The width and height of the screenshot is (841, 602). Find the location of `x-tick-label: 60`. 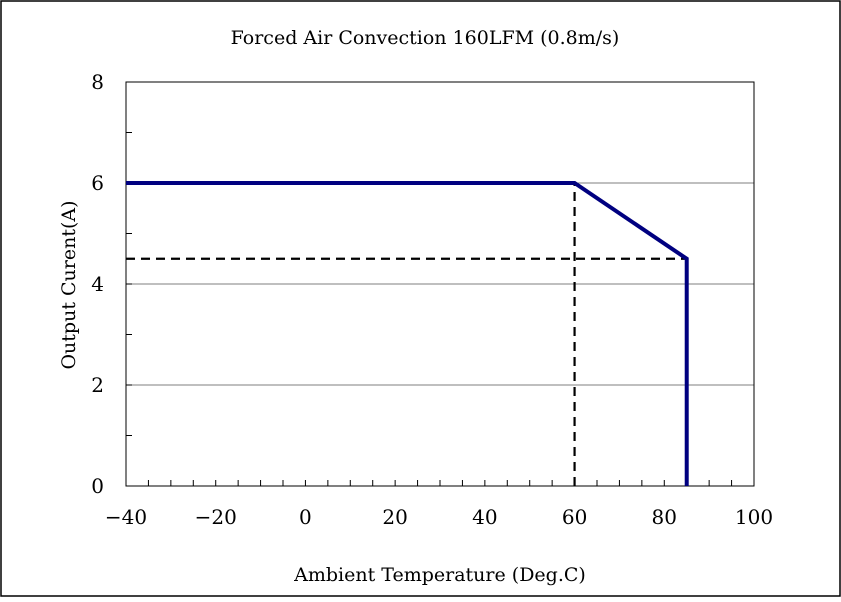

x-tick-label: 60 is located at coordinates (574, 517).